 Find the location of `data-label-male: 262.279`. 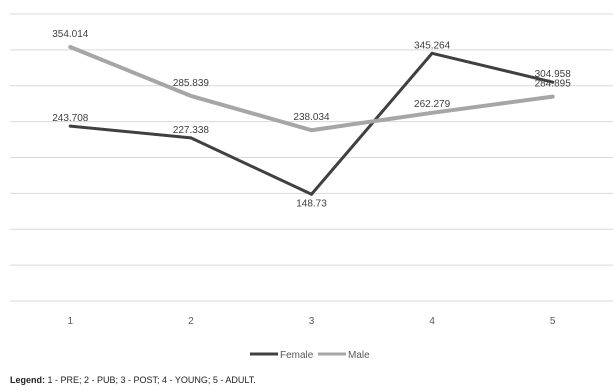

data-label-male: 262.279 is located at coordinates (432, 104).